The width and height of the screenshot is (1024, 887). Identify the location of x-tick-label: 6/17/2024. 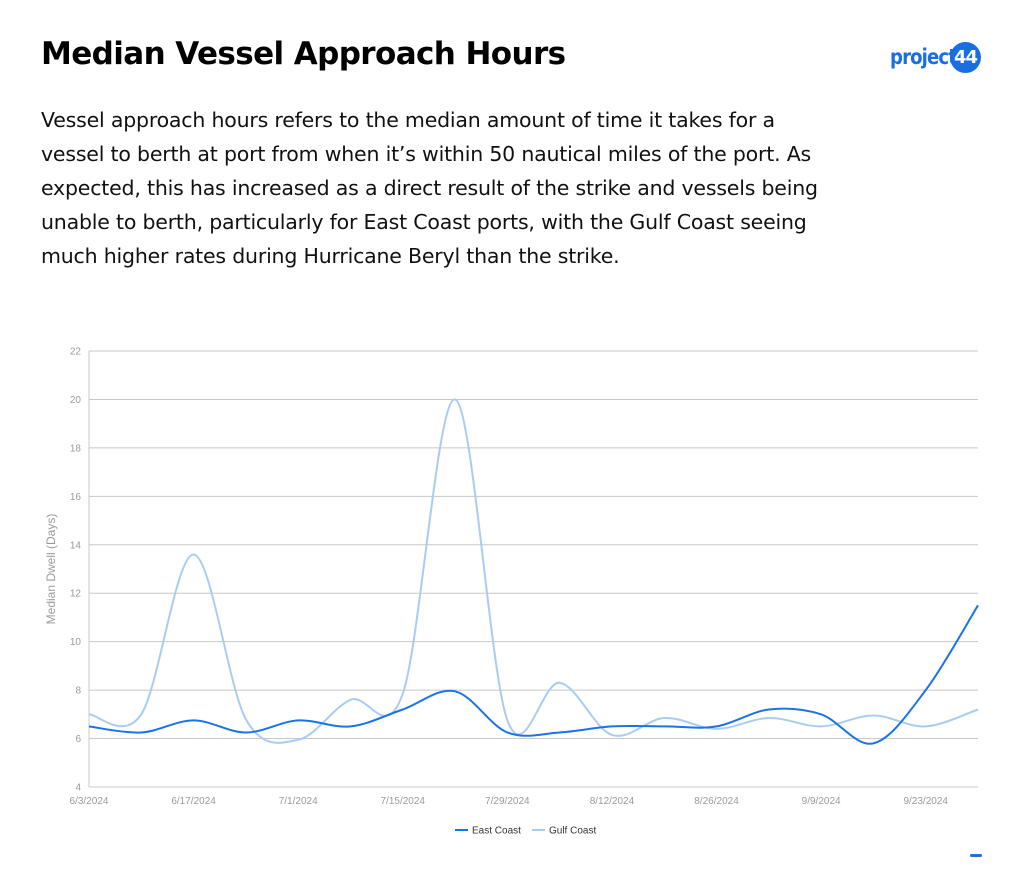
(193, 801).